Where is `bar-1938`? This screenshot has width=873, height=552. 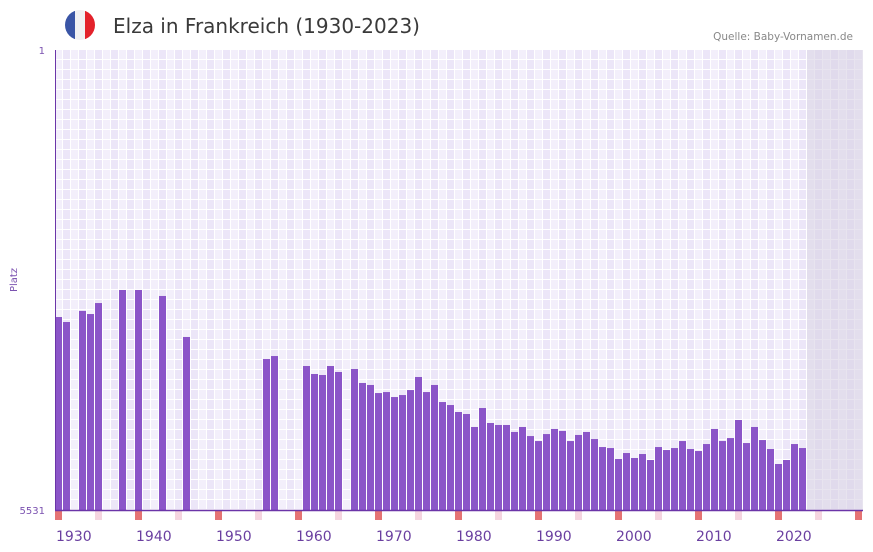
bar-1938 is located at coordinates (122, 399).